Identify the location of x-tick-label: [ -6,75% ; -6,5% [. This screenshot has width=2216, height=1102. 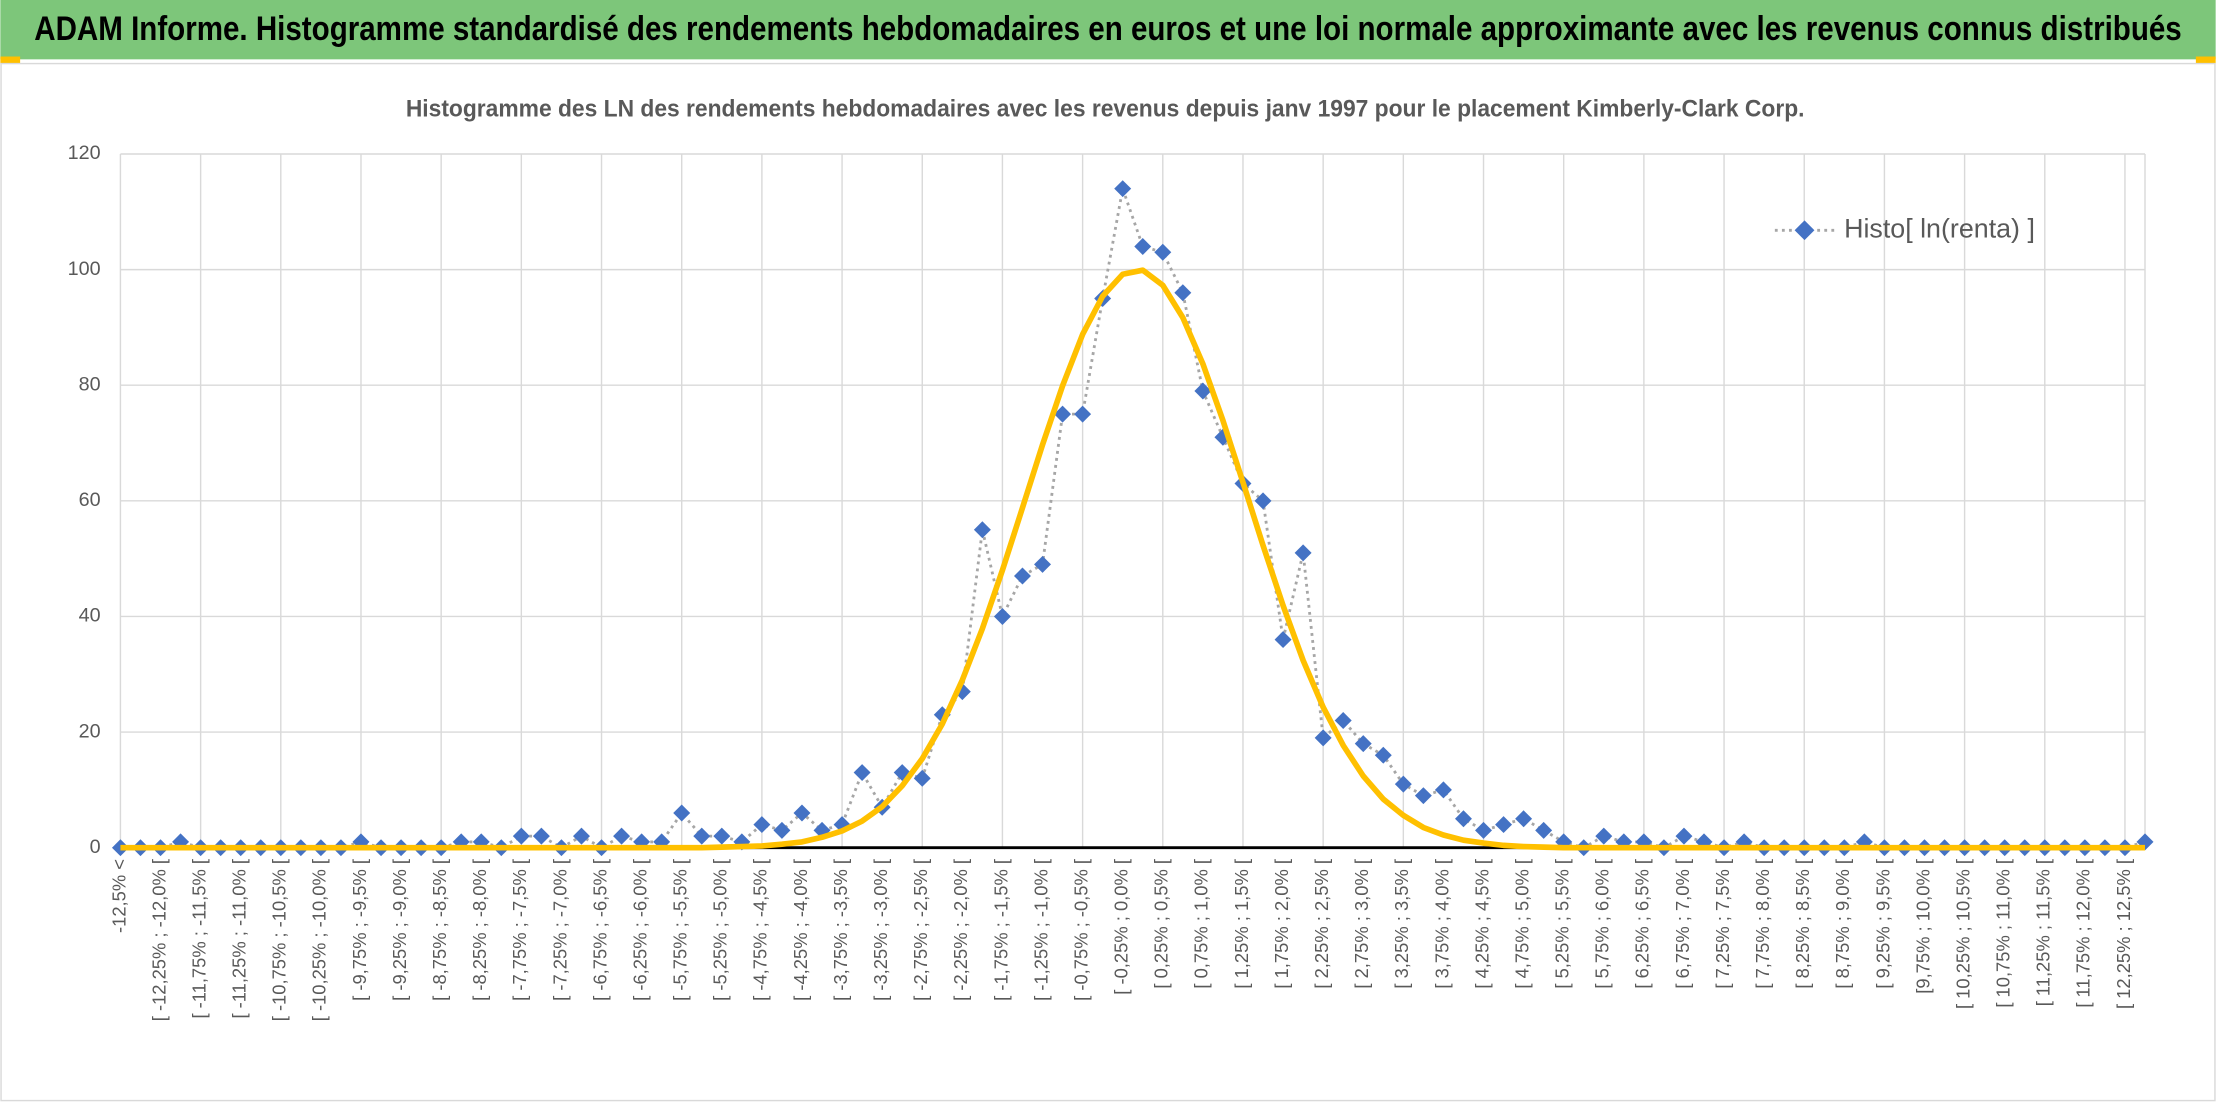
(599, 930).